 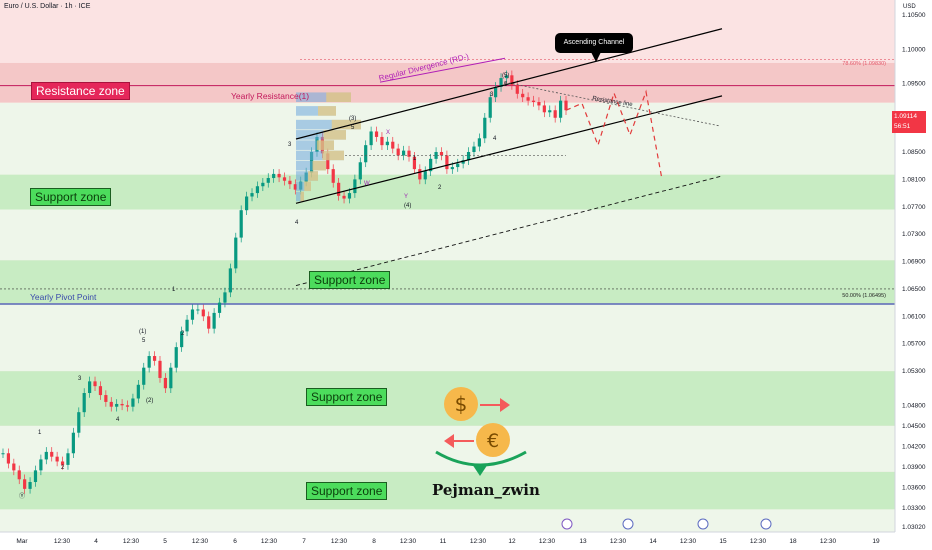 I want to click on x-tick-label: 14, so click(x=653, y=541).